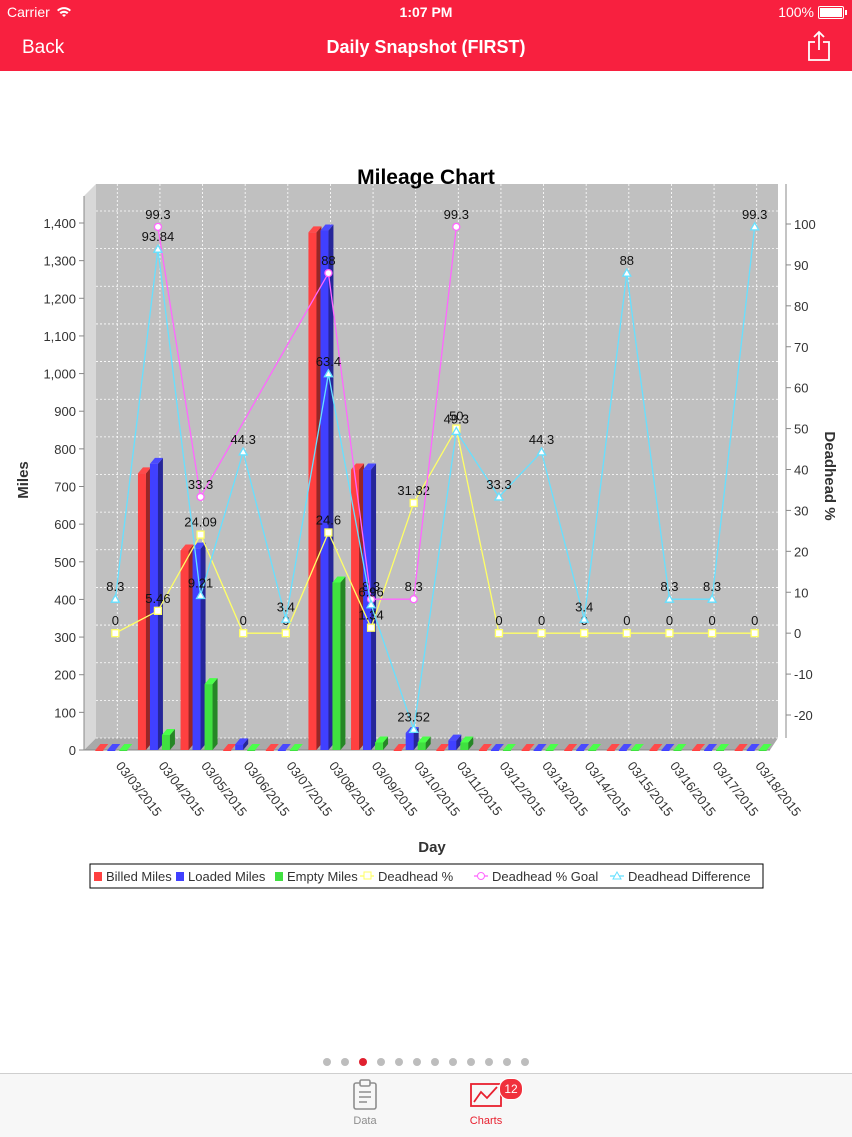 The height and width of the screenshot is (1137, 852). What do you see at coordinates (487, 1102) in the screenshot?
I see `tab-charts: 12 Charts` at bounding box center [487, 1102].